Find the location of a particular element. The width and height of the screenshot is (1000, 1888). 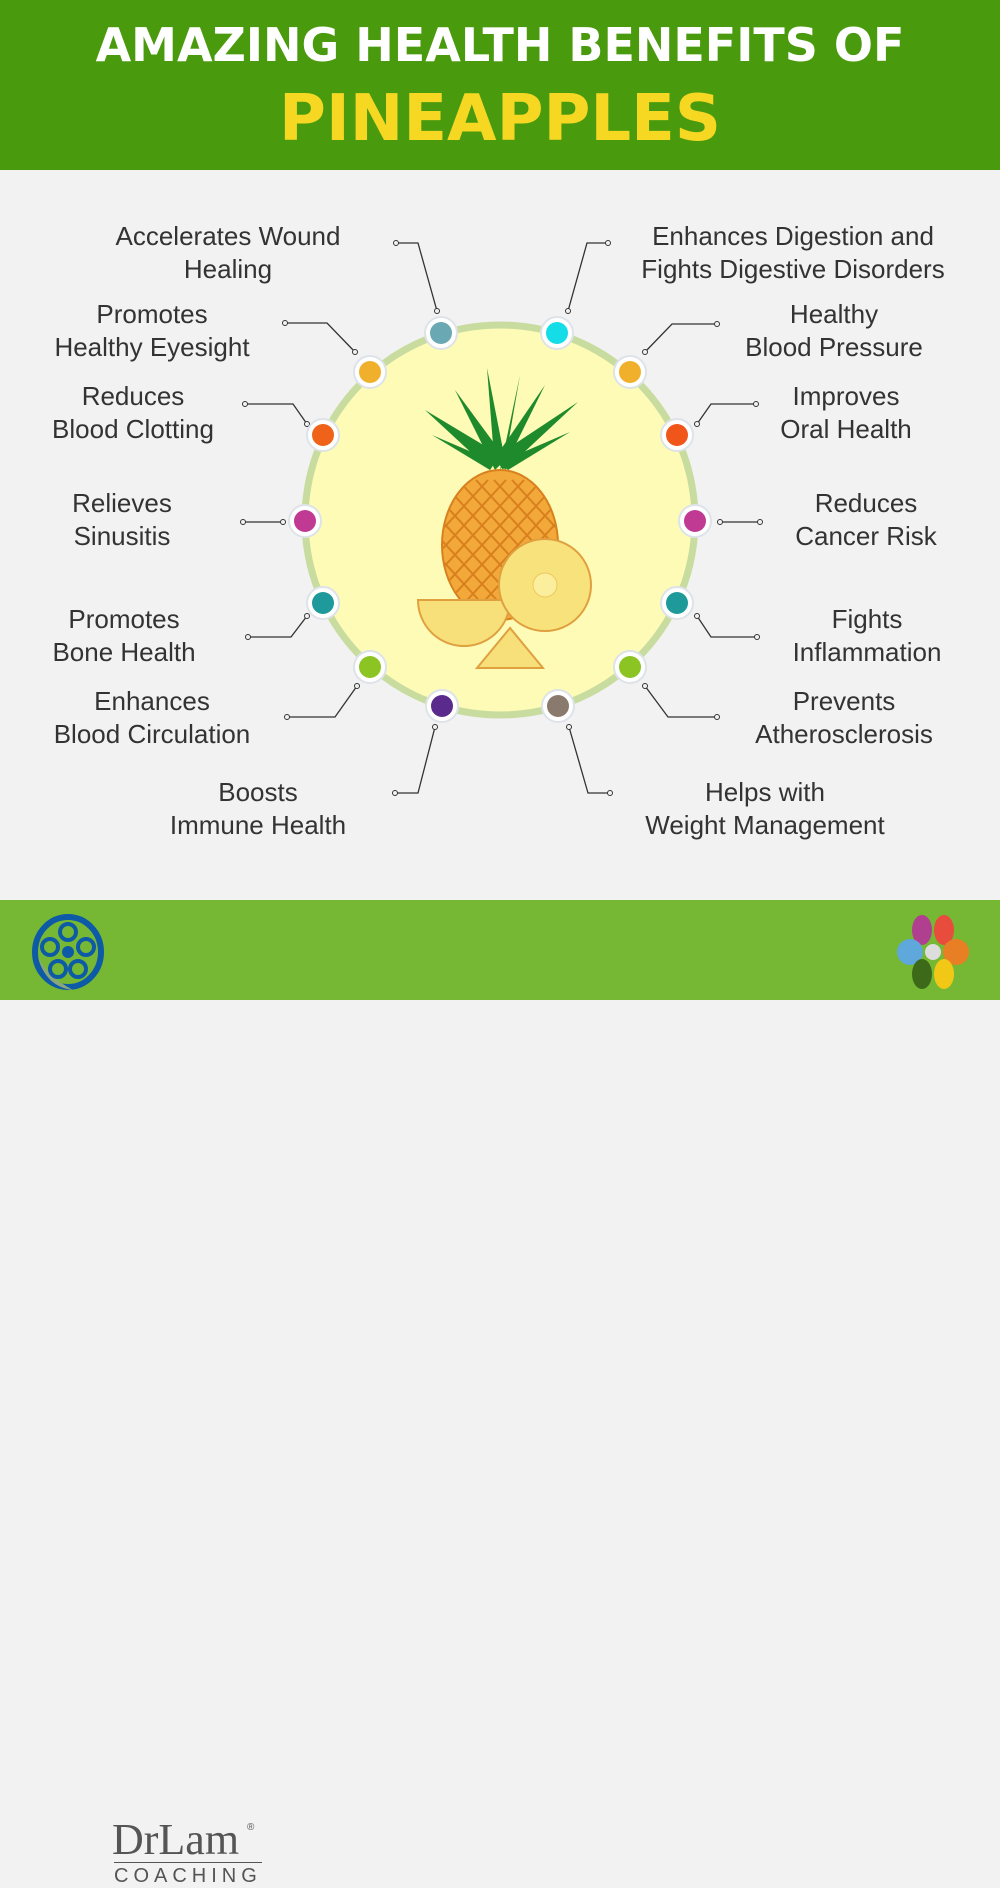

benefit-label-left: Reduces Blood Clotting is located at coordinates (156, 413).